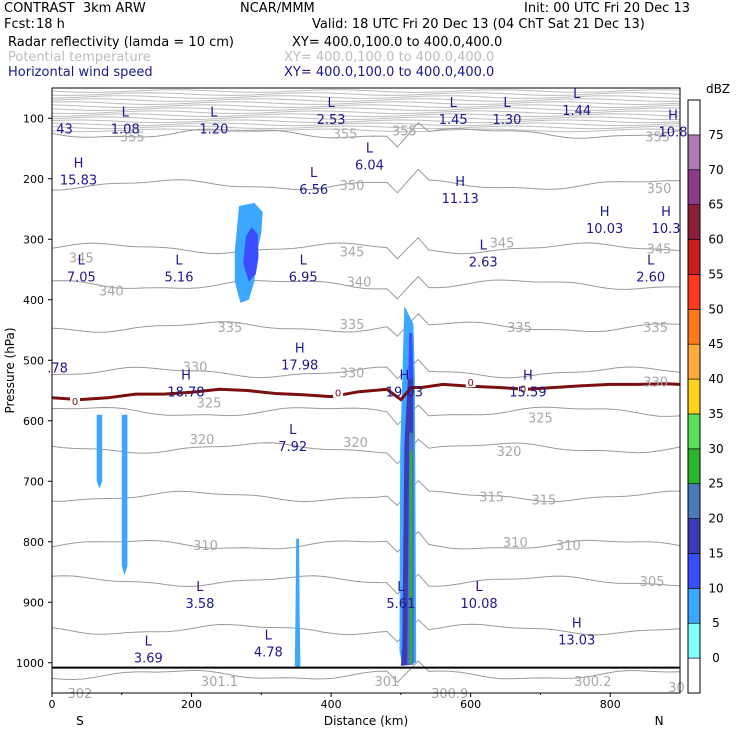  I want to click on colorbar-tick-label: 25, so click(715, 484).